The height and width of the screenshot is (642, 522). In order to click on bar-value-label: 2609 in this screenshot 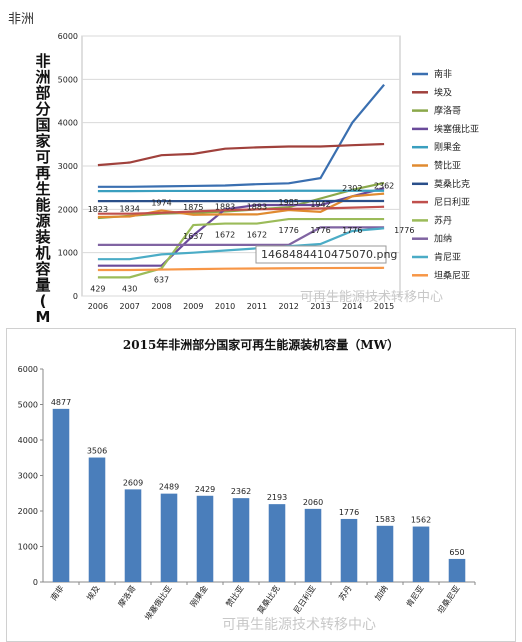, I will do `click(133, 482)`.